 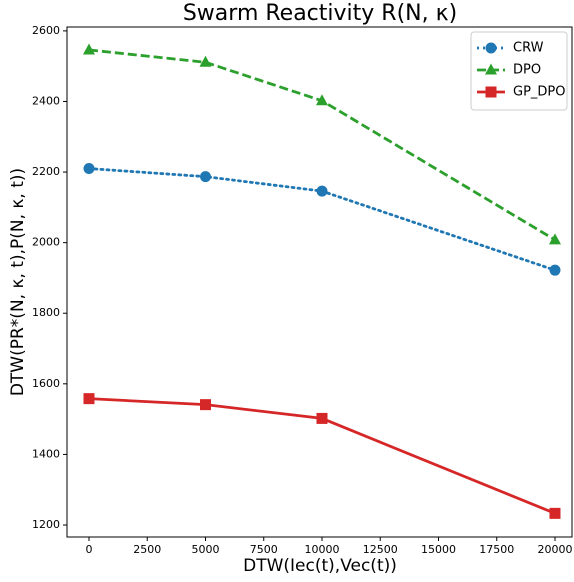 I want to click on y-tick-label: 2200, so click(x=46, y=171).